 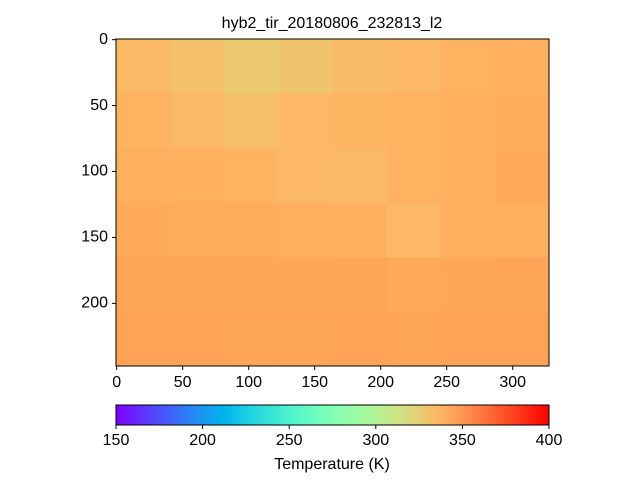 What do you see at coordinates (375, 440) in the screenshot?
I see `colorbar-tick-label: 300` at bounding box center [375, 440].